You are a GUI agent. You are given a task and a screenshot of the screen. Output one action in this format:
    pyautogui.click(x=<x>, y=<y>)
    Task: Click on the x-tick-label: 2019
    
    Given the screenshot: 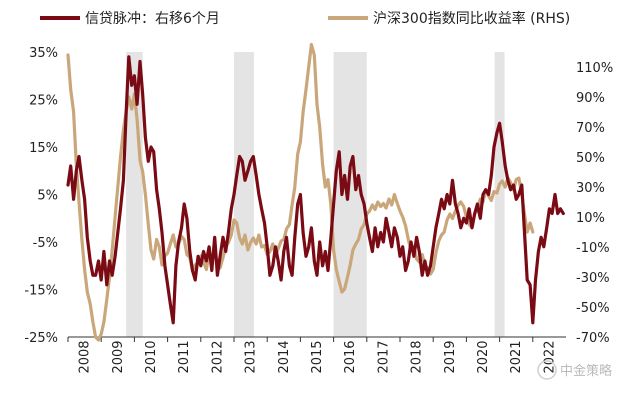 What is the action you would take?
    pyautogui.click(x=450, y=356)
    